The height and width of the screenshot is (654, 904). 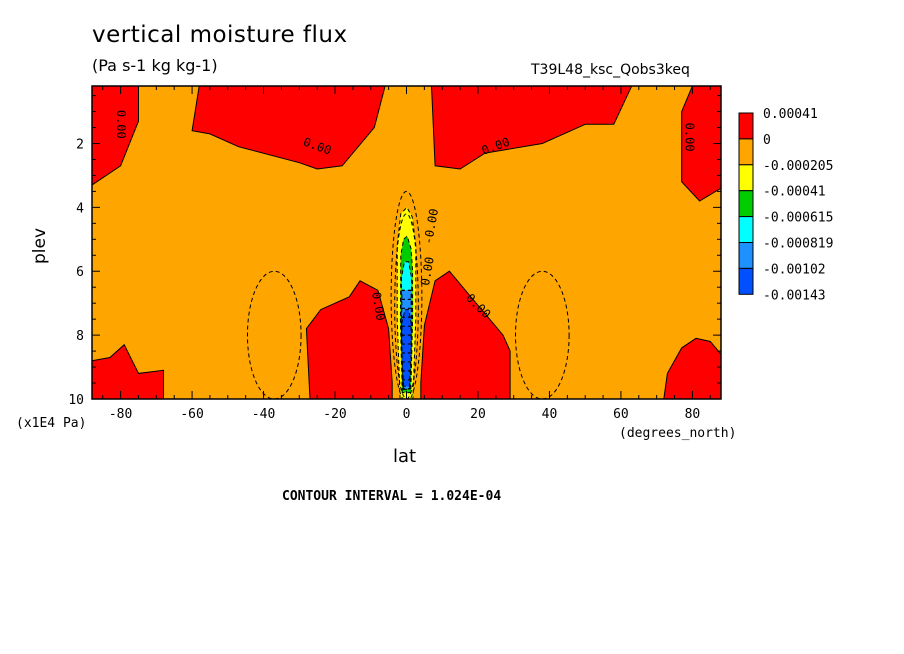 What do you see at coordinates (678, 433) in the screenshot?
I see `x-axis-unit: (degrees_north)` at bounding box center [678, 433].